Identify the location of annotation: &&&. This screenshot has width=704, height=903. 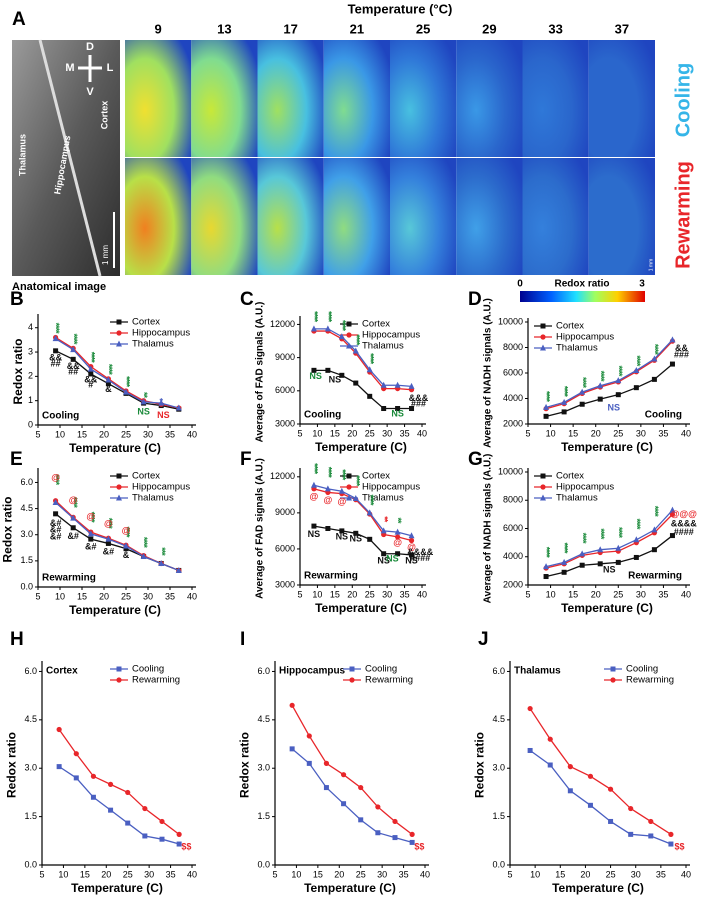
(419, 398).